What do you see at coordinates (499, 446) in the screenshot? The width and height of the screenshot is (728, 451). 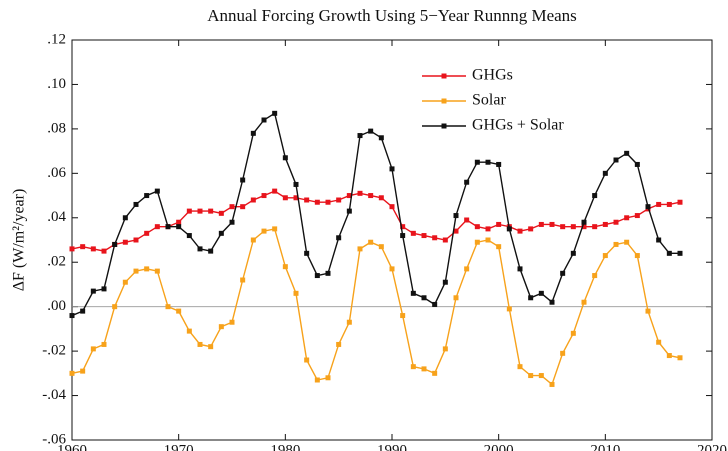 I see `x-tick-label: 2000` at bounding box center [499, 446].